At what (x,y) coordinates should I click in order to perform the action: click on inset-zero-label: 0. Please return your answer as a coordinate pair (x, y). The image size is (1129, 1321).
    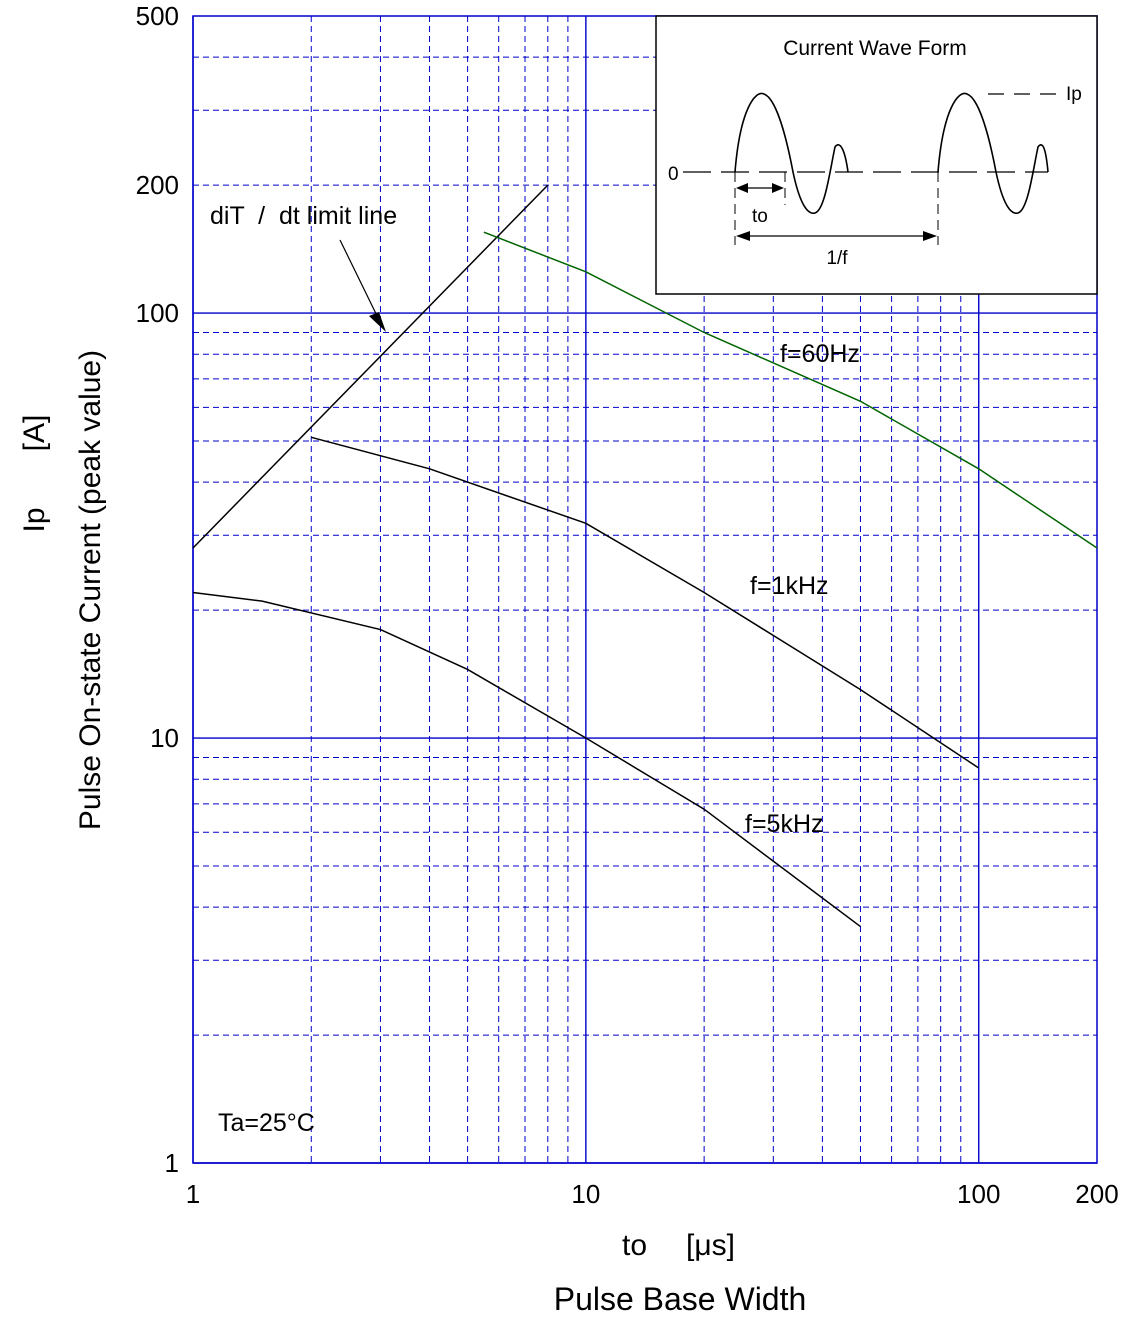
    Looking at the image, I should click on (673, 174).